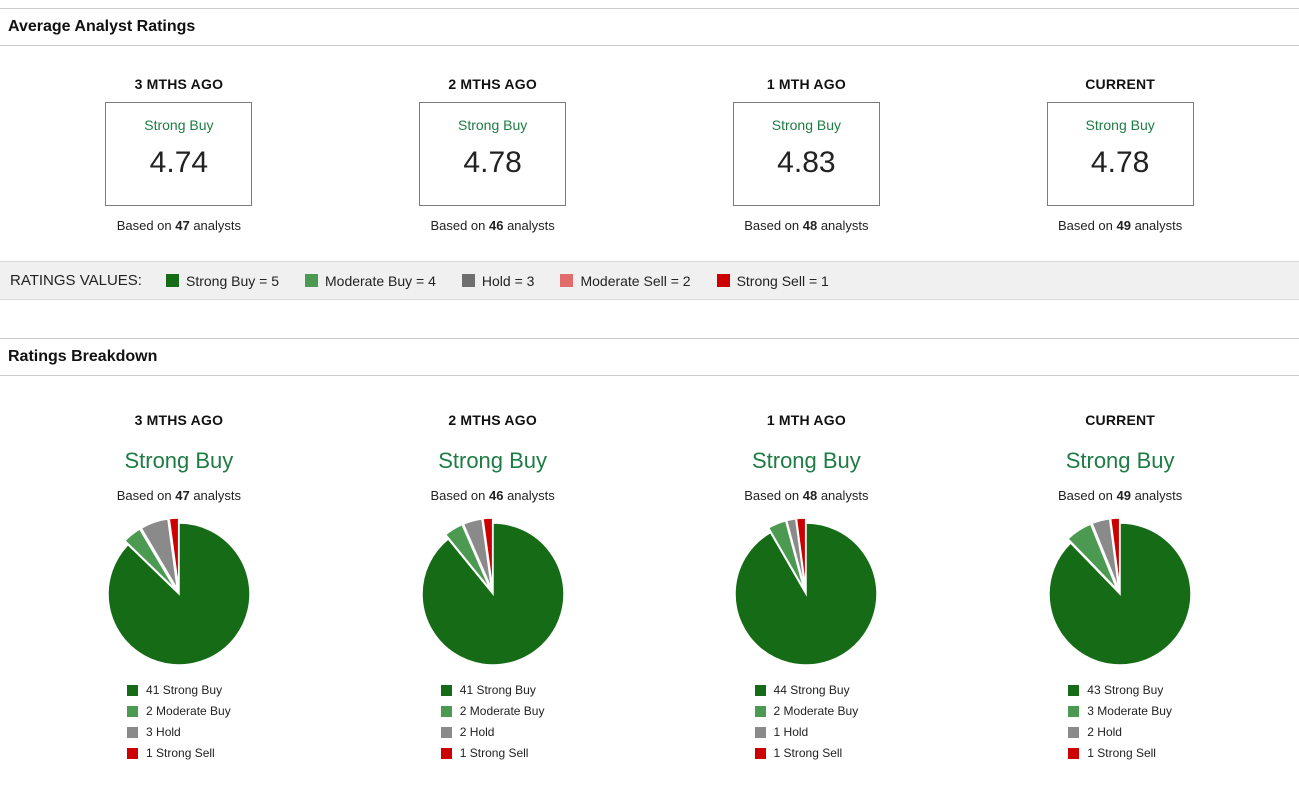 This screenshot has width=1299, height=787. What do you see at coordinates (370, 281) in the screenshot?
I see `legend-item-moderate-buy: Moderate Buy = 4` at bounding box center [370, 281].